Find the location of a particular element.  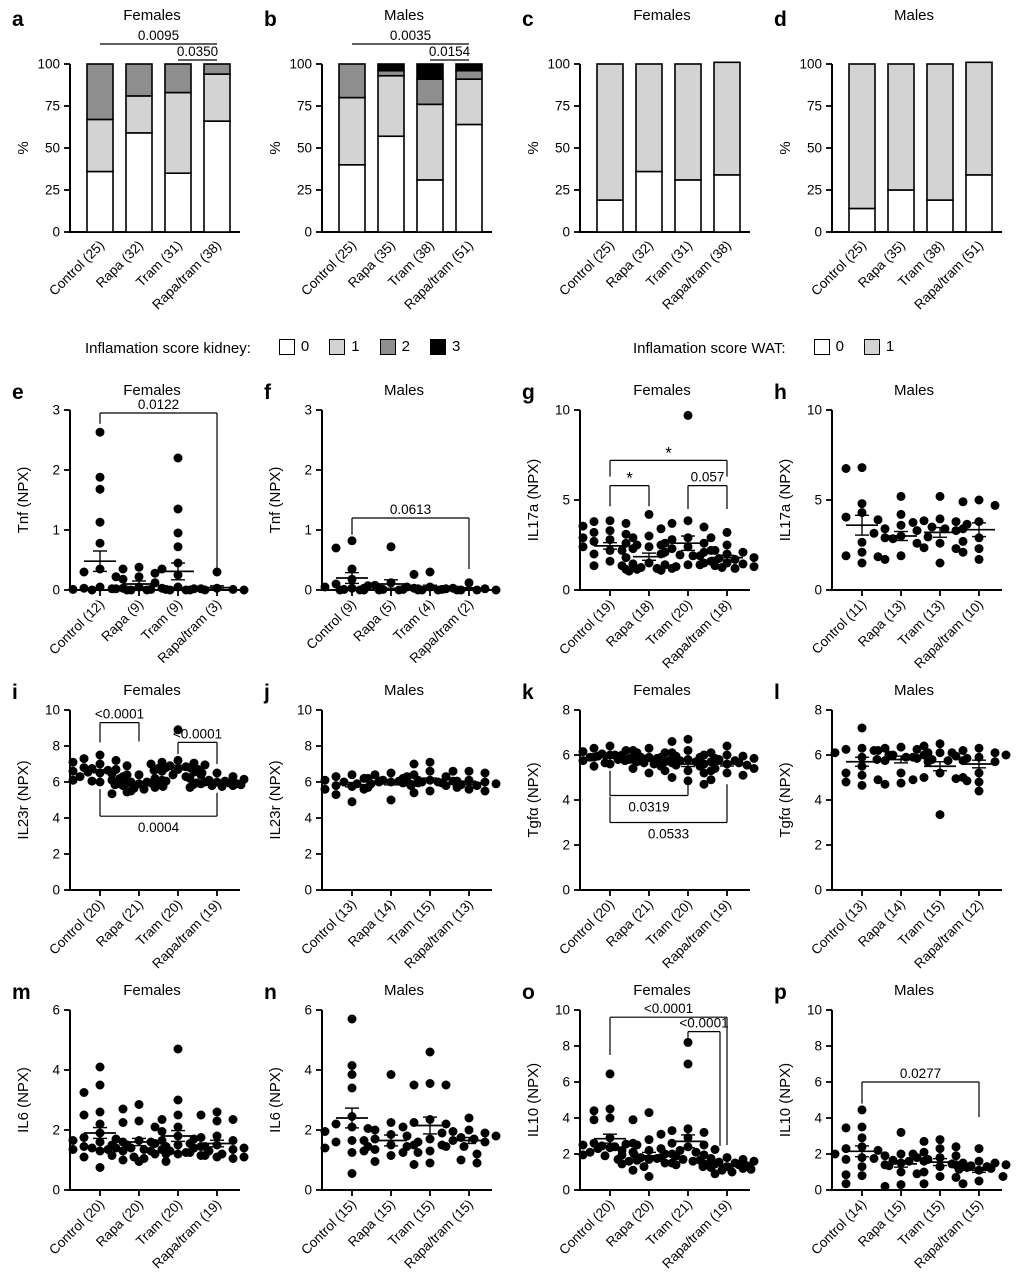

legend-kidney-title: Inflamation score kidney: is located at coordinates (168, 348).